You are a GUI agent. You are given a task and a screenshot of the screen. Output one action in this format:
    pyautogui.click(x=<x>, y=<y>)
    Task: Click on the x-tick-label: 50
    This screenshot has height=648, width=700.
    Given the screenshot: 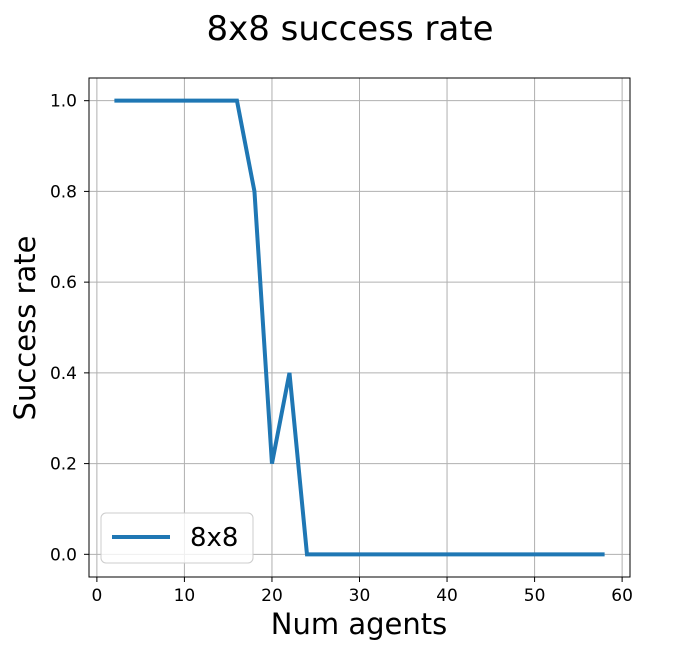 What is the action you would take?
    pyautogui.click(x=535, y=596)
    